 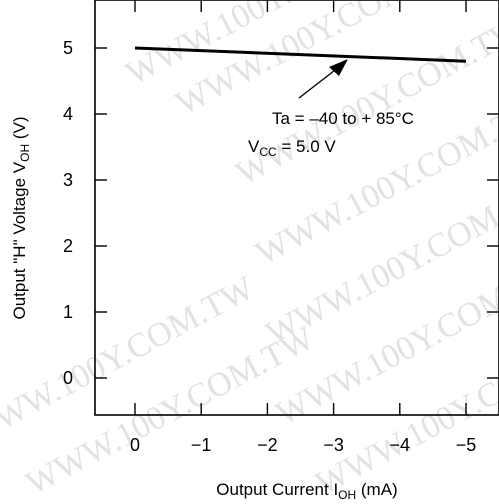 I want to click on y-tick-label: 4, so click(x=68, y=114).